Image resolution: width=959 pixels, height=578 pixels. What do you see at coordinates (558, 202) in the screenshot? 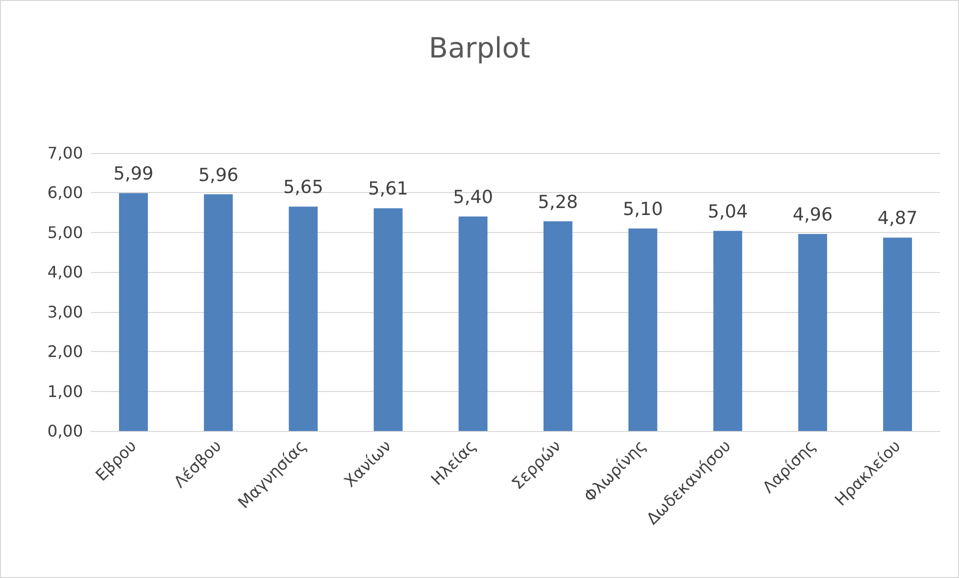
I see `data-label: 5,28` at bounding box center [558, 202].